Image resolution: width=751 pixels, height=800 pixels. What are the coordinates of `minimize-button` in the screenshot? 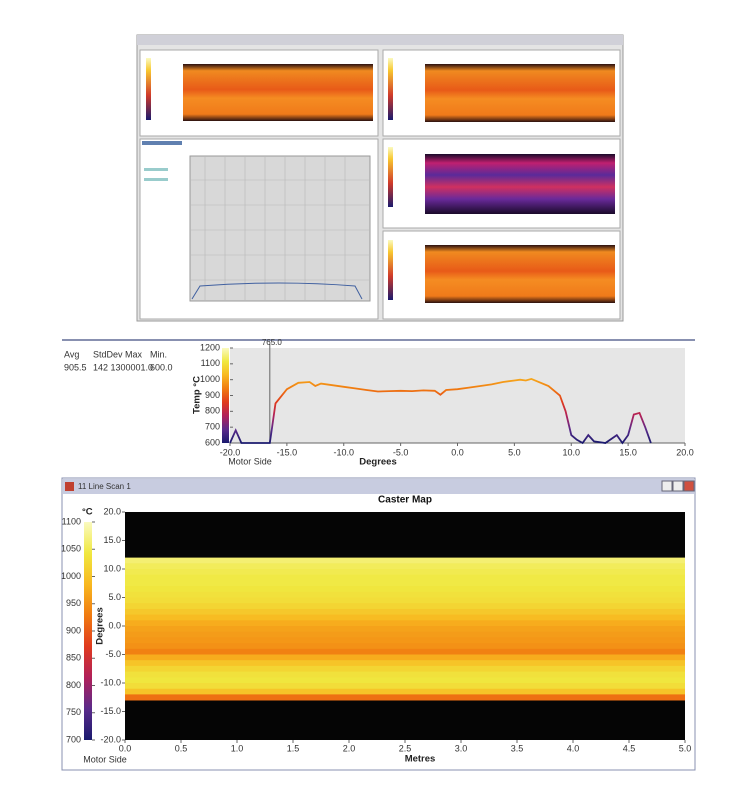 It's located at (667, 486).